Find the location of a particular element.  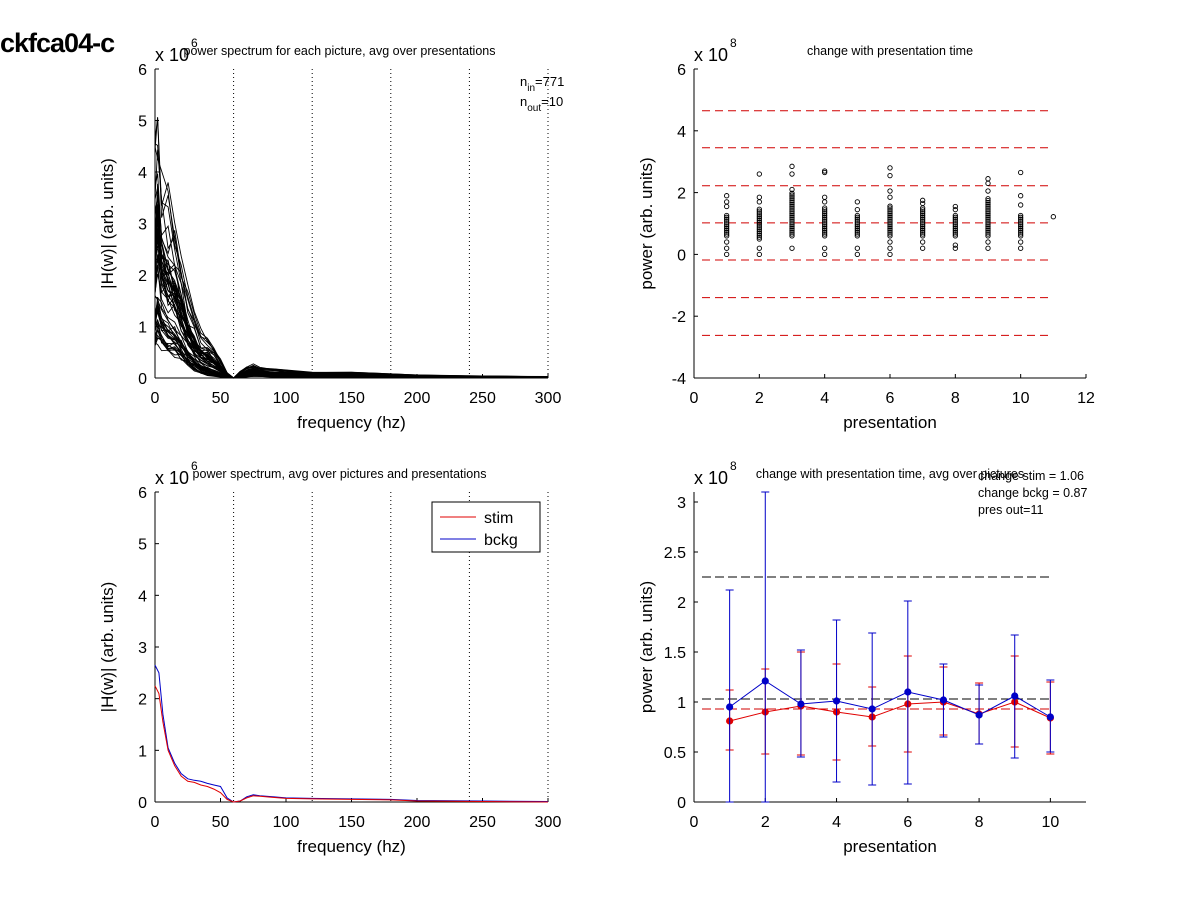

x-tick-label: 6 is located at coordinates (890, 398).